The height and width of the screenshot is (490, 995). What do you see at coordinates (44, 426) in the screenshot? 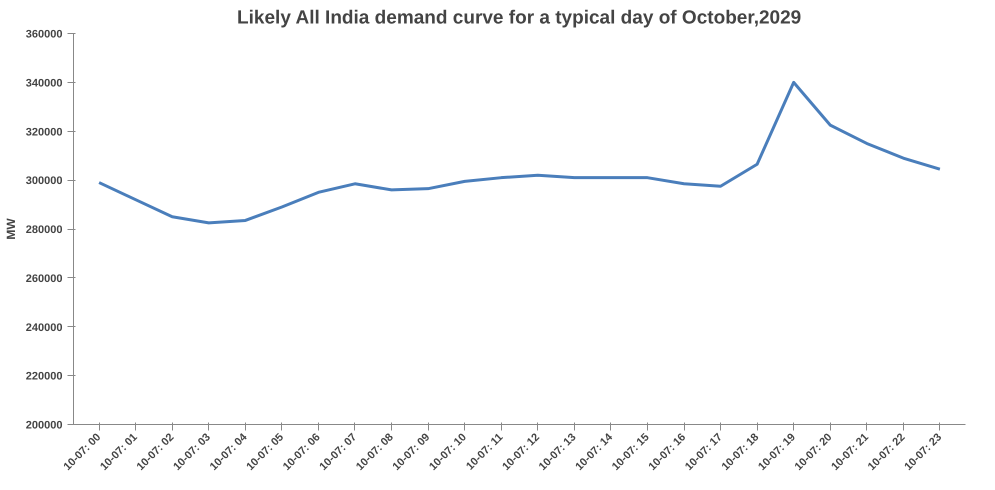
I see `y-tick-label: 200000` at bounding box center [44, 426].